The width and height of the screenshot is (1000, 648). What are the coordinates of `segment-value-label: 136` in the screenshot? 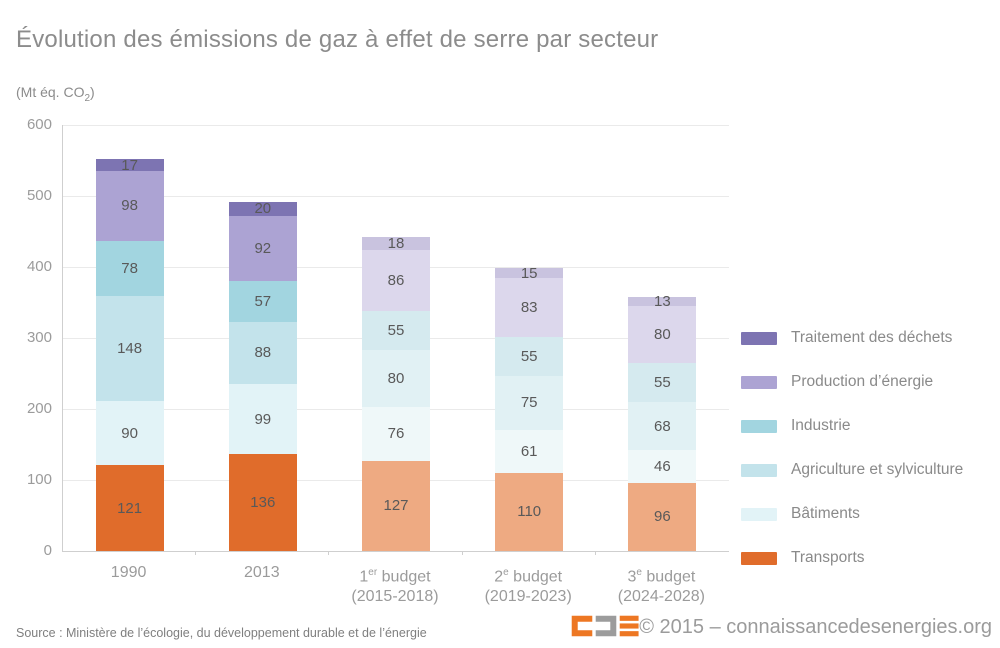 It's located at (263, 503).